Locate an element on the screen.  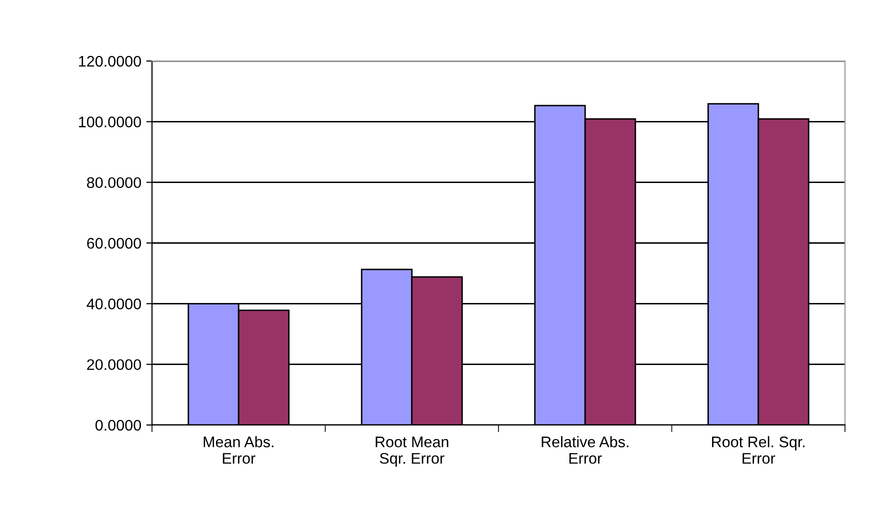
x-tick-label: Mean Abs. Error is located at coordinates (239, 450).